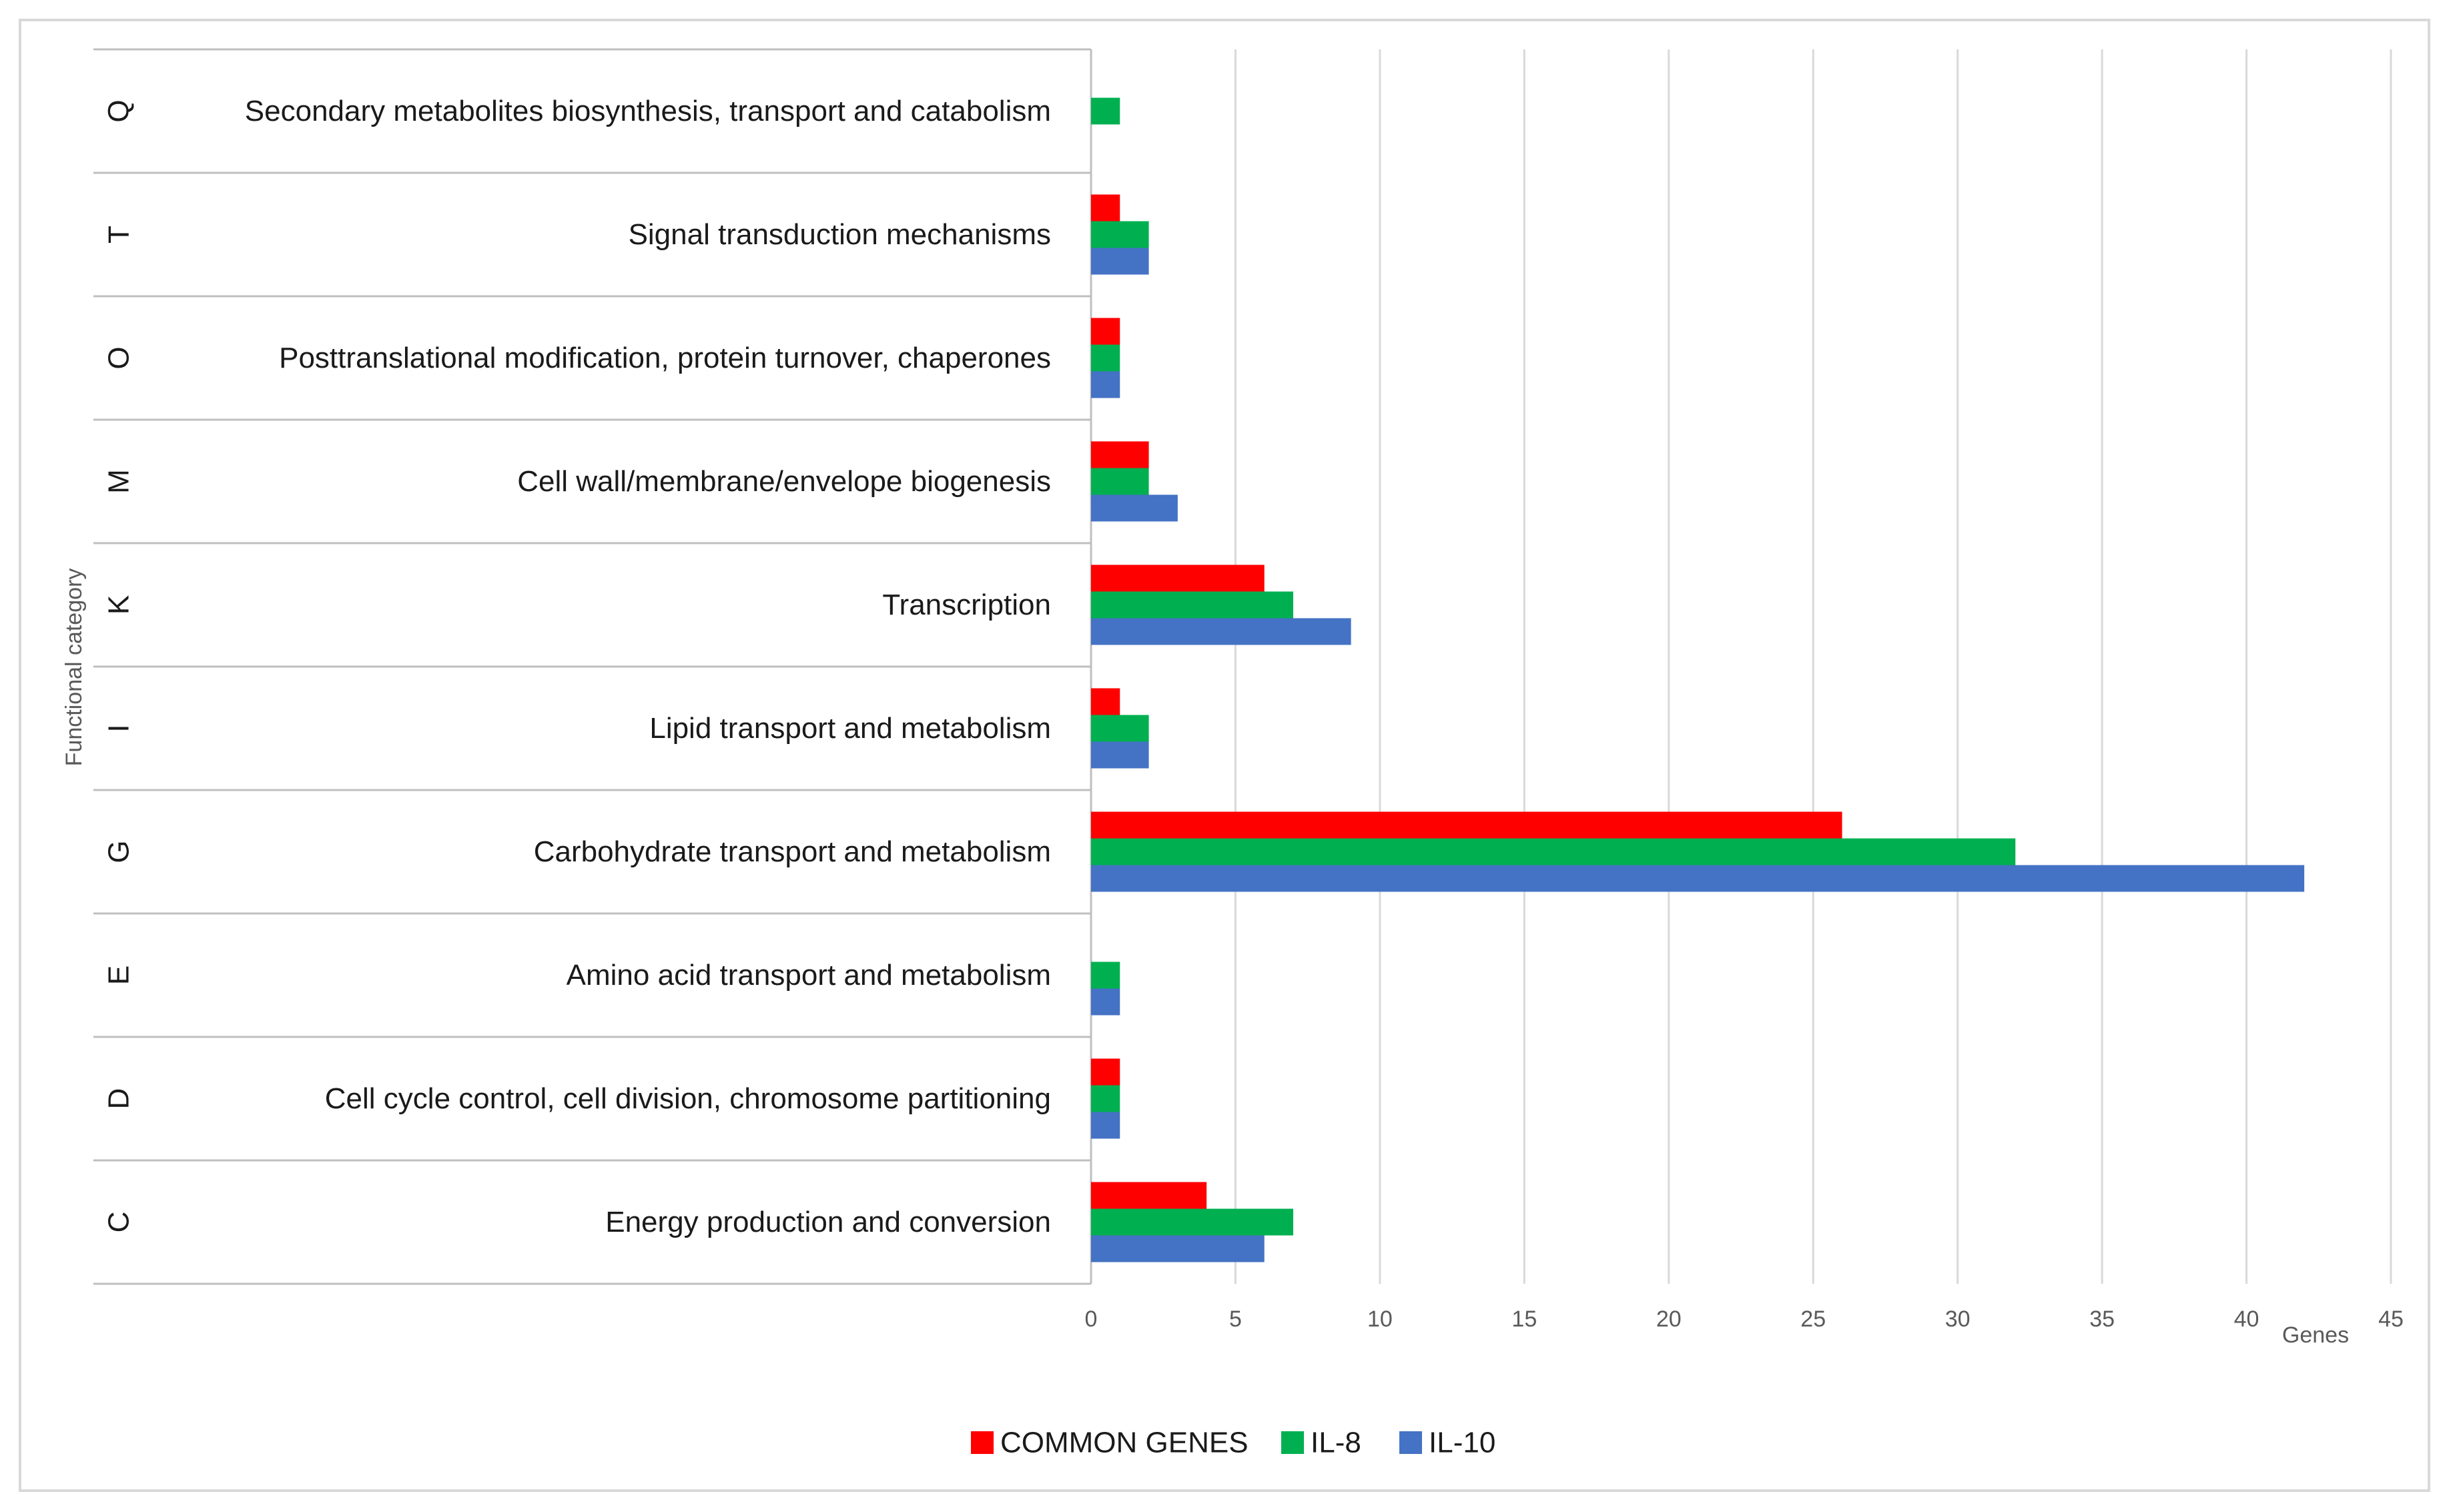  What do you see at coordinates (1124, 1443) in the screenshot?
I see `legend-label: COMMON GENES` at bounding box center [1124, 1443].